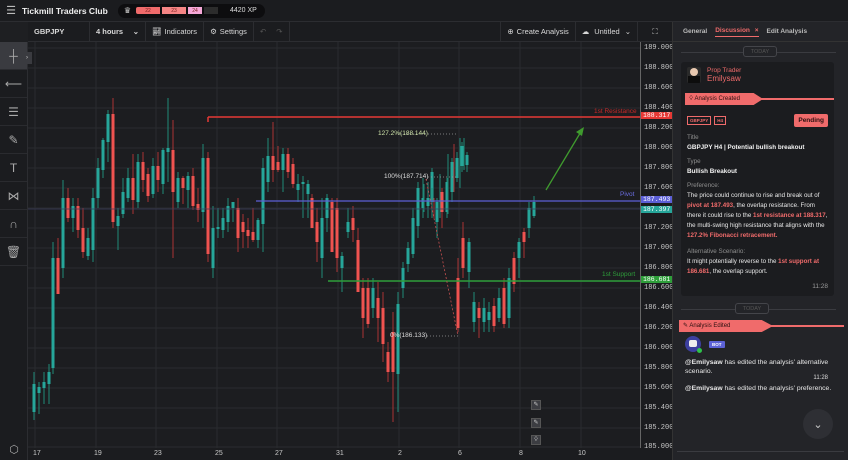 This screenshot has width=848, height=460. I want to click on tab-discussion: Discussion ×, so click(737, 31).